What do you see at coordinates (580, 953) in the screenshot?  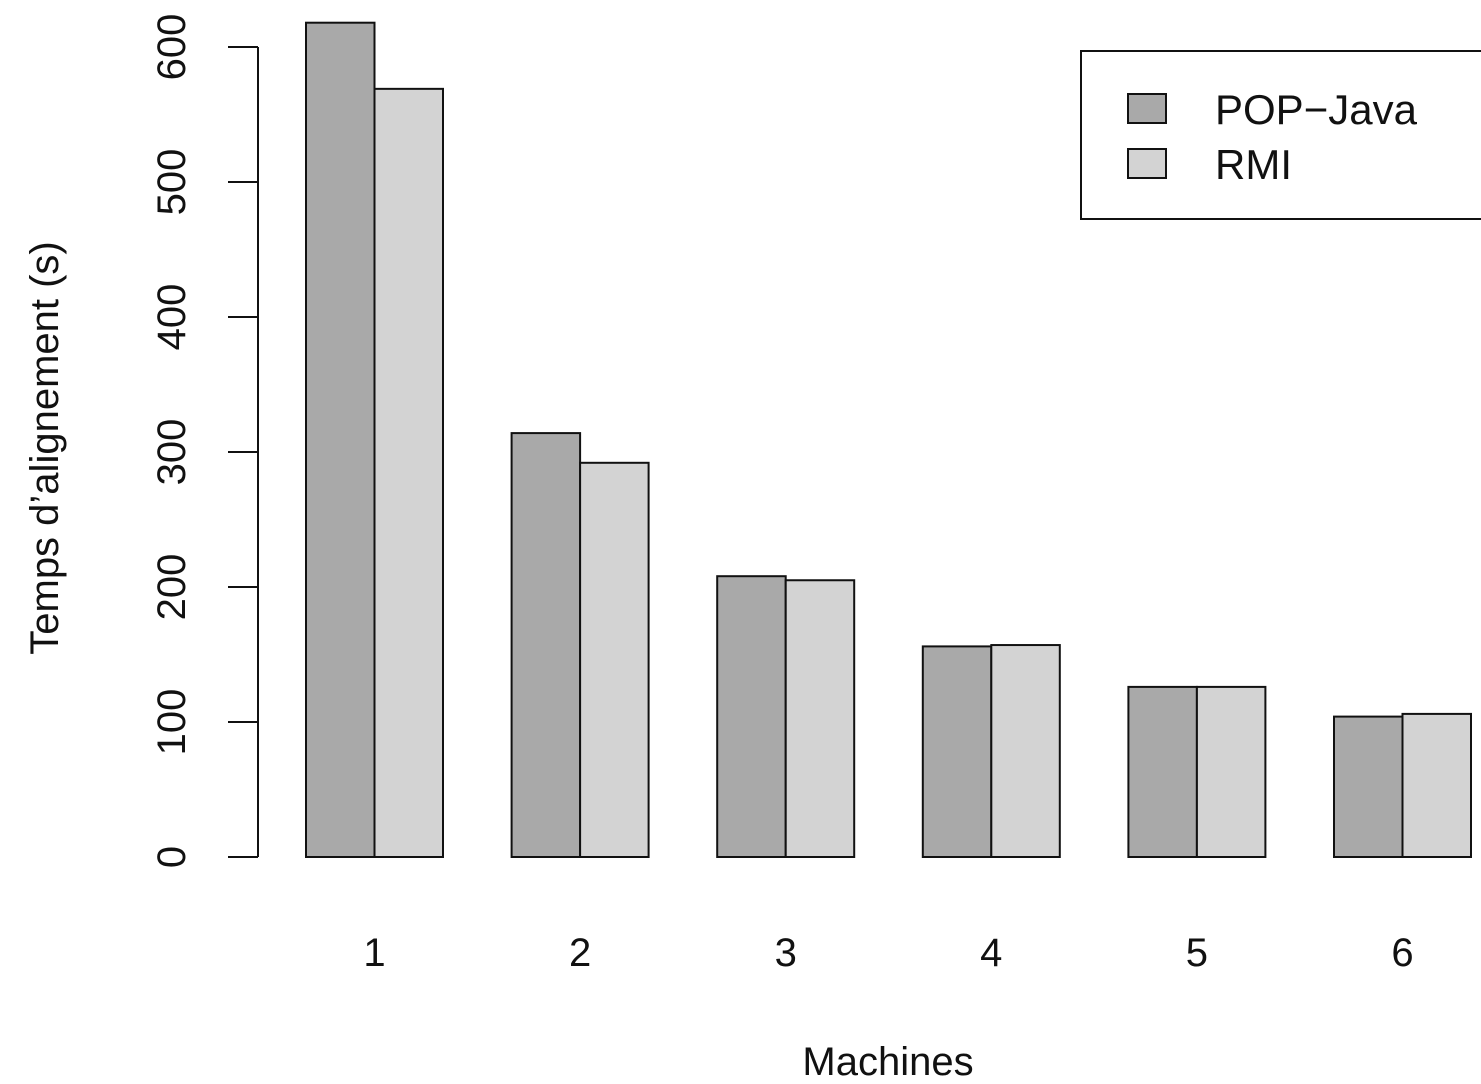 I see `x-tick-label: 2` at bounding box center [580, 953].